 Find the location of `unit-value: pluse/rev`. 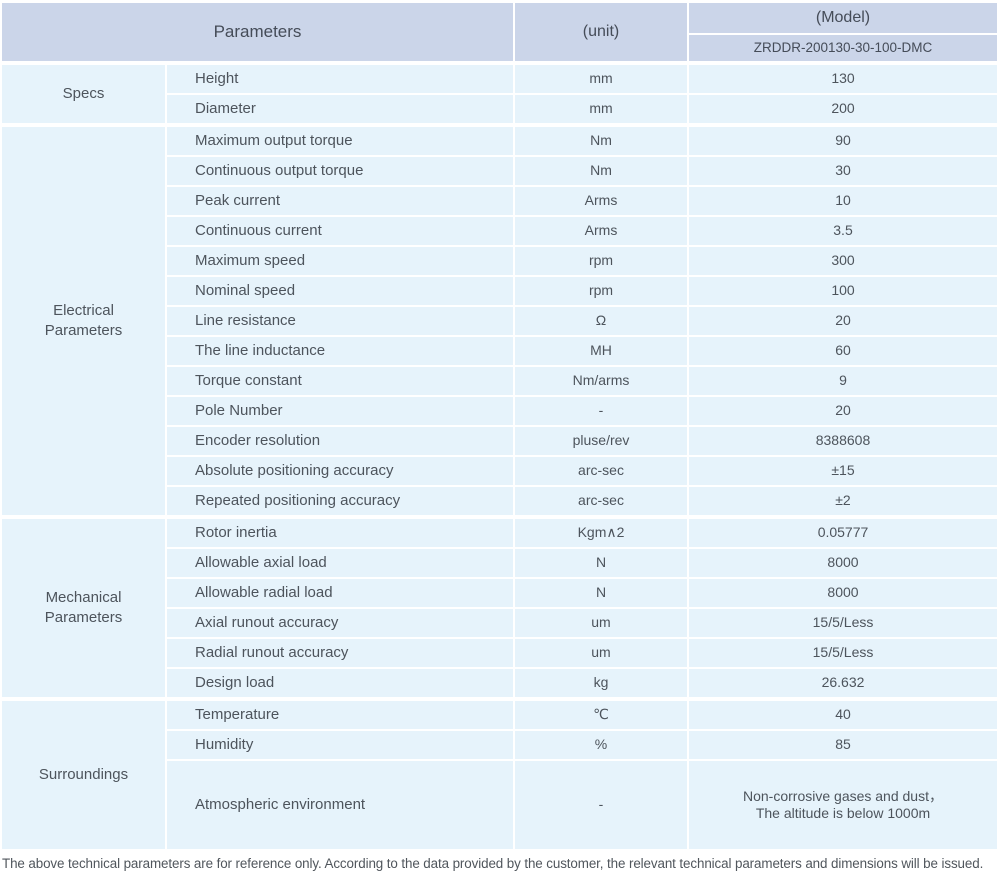

unit-value: pluse/rev is located at coordinates (601, 441).